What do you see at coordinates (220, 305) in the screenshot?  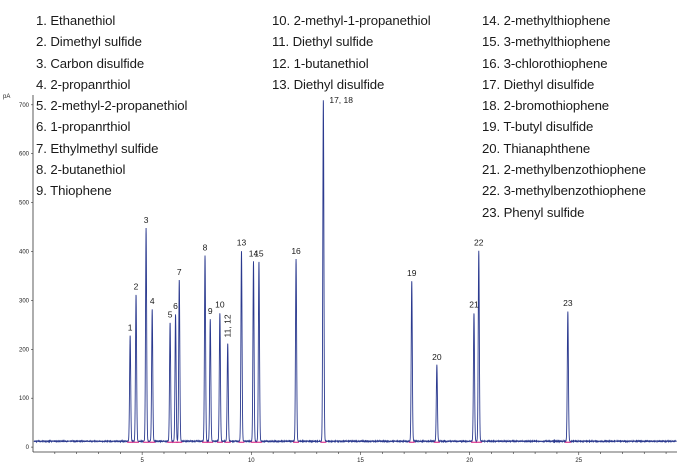 I see `peak-label: 10` at bounding box center [220, 305].